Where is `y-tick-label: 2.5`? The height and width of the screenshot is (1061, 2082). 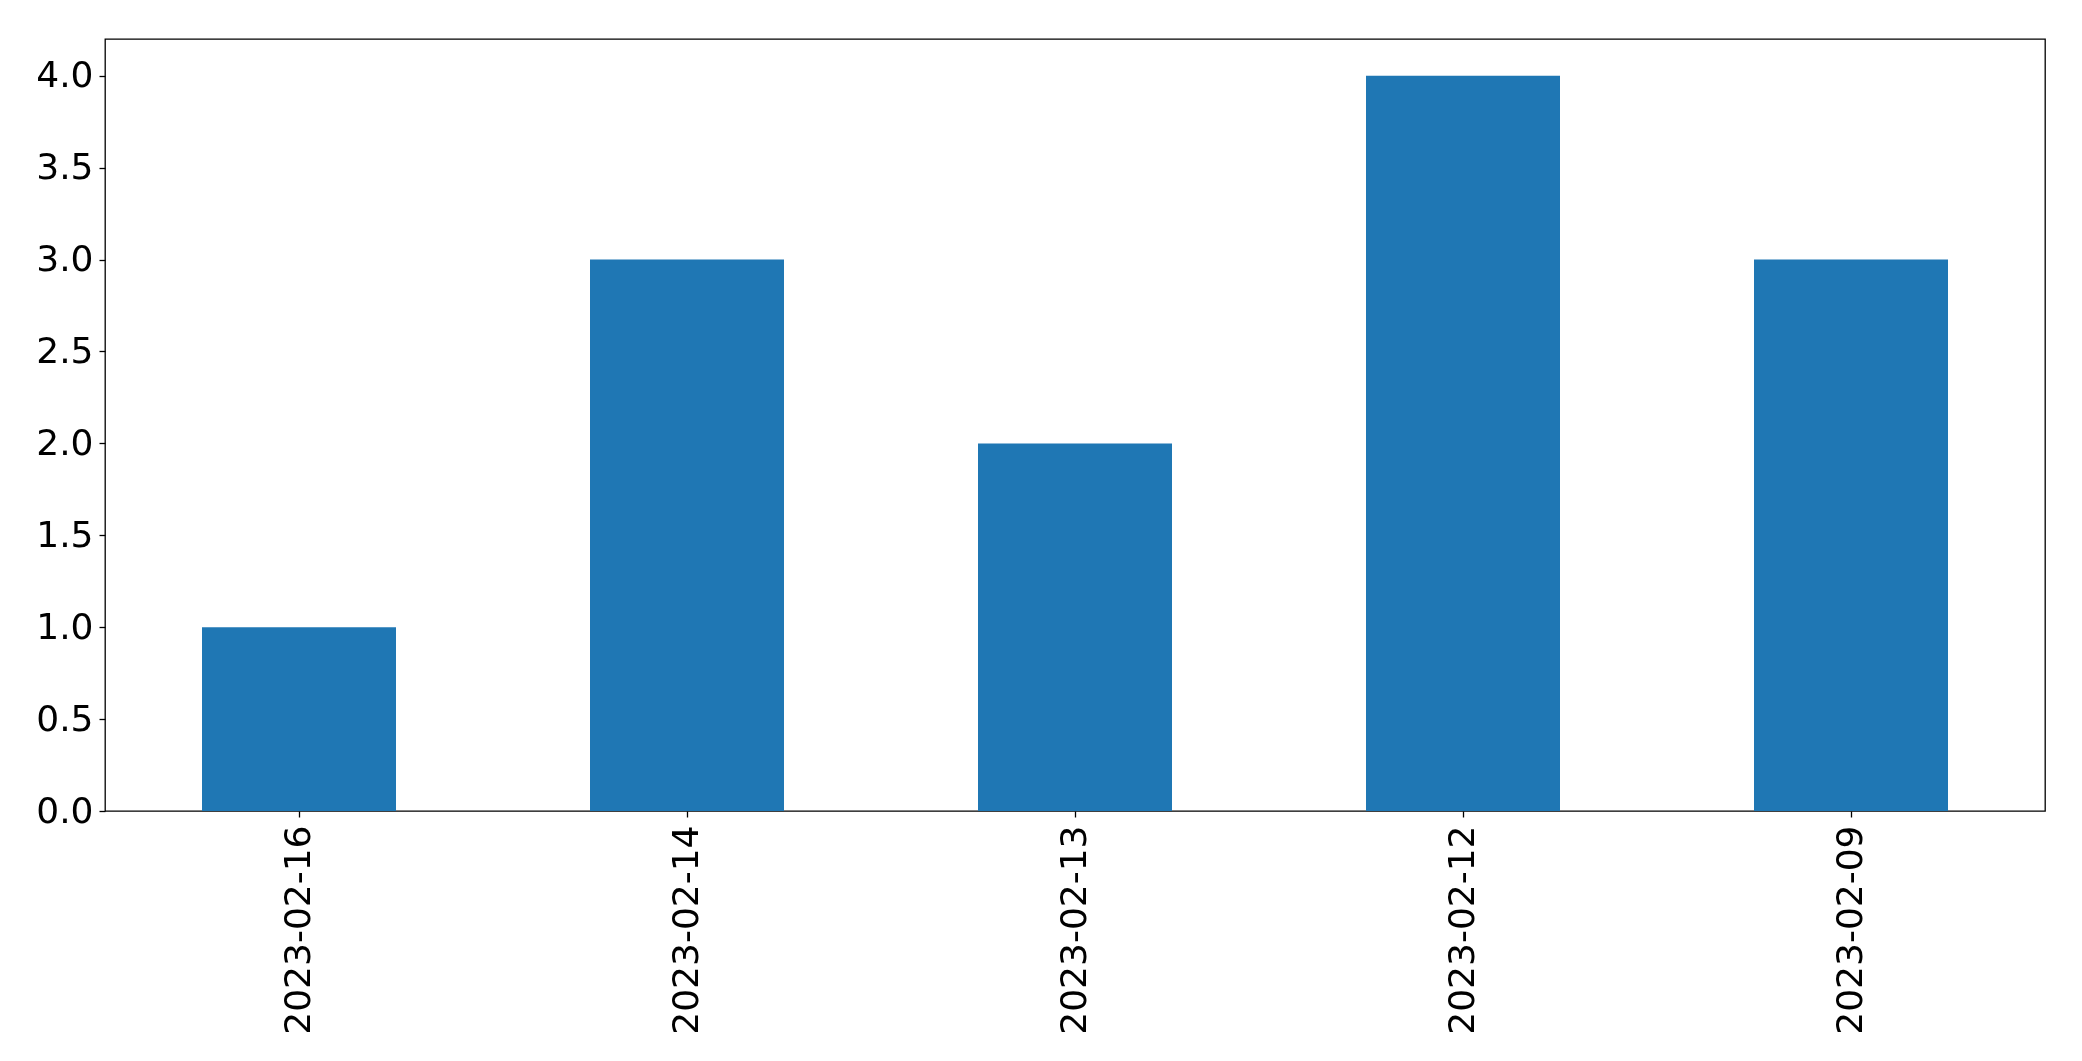 y-tick-label: 2.5 is located at coordinates (65, 350).